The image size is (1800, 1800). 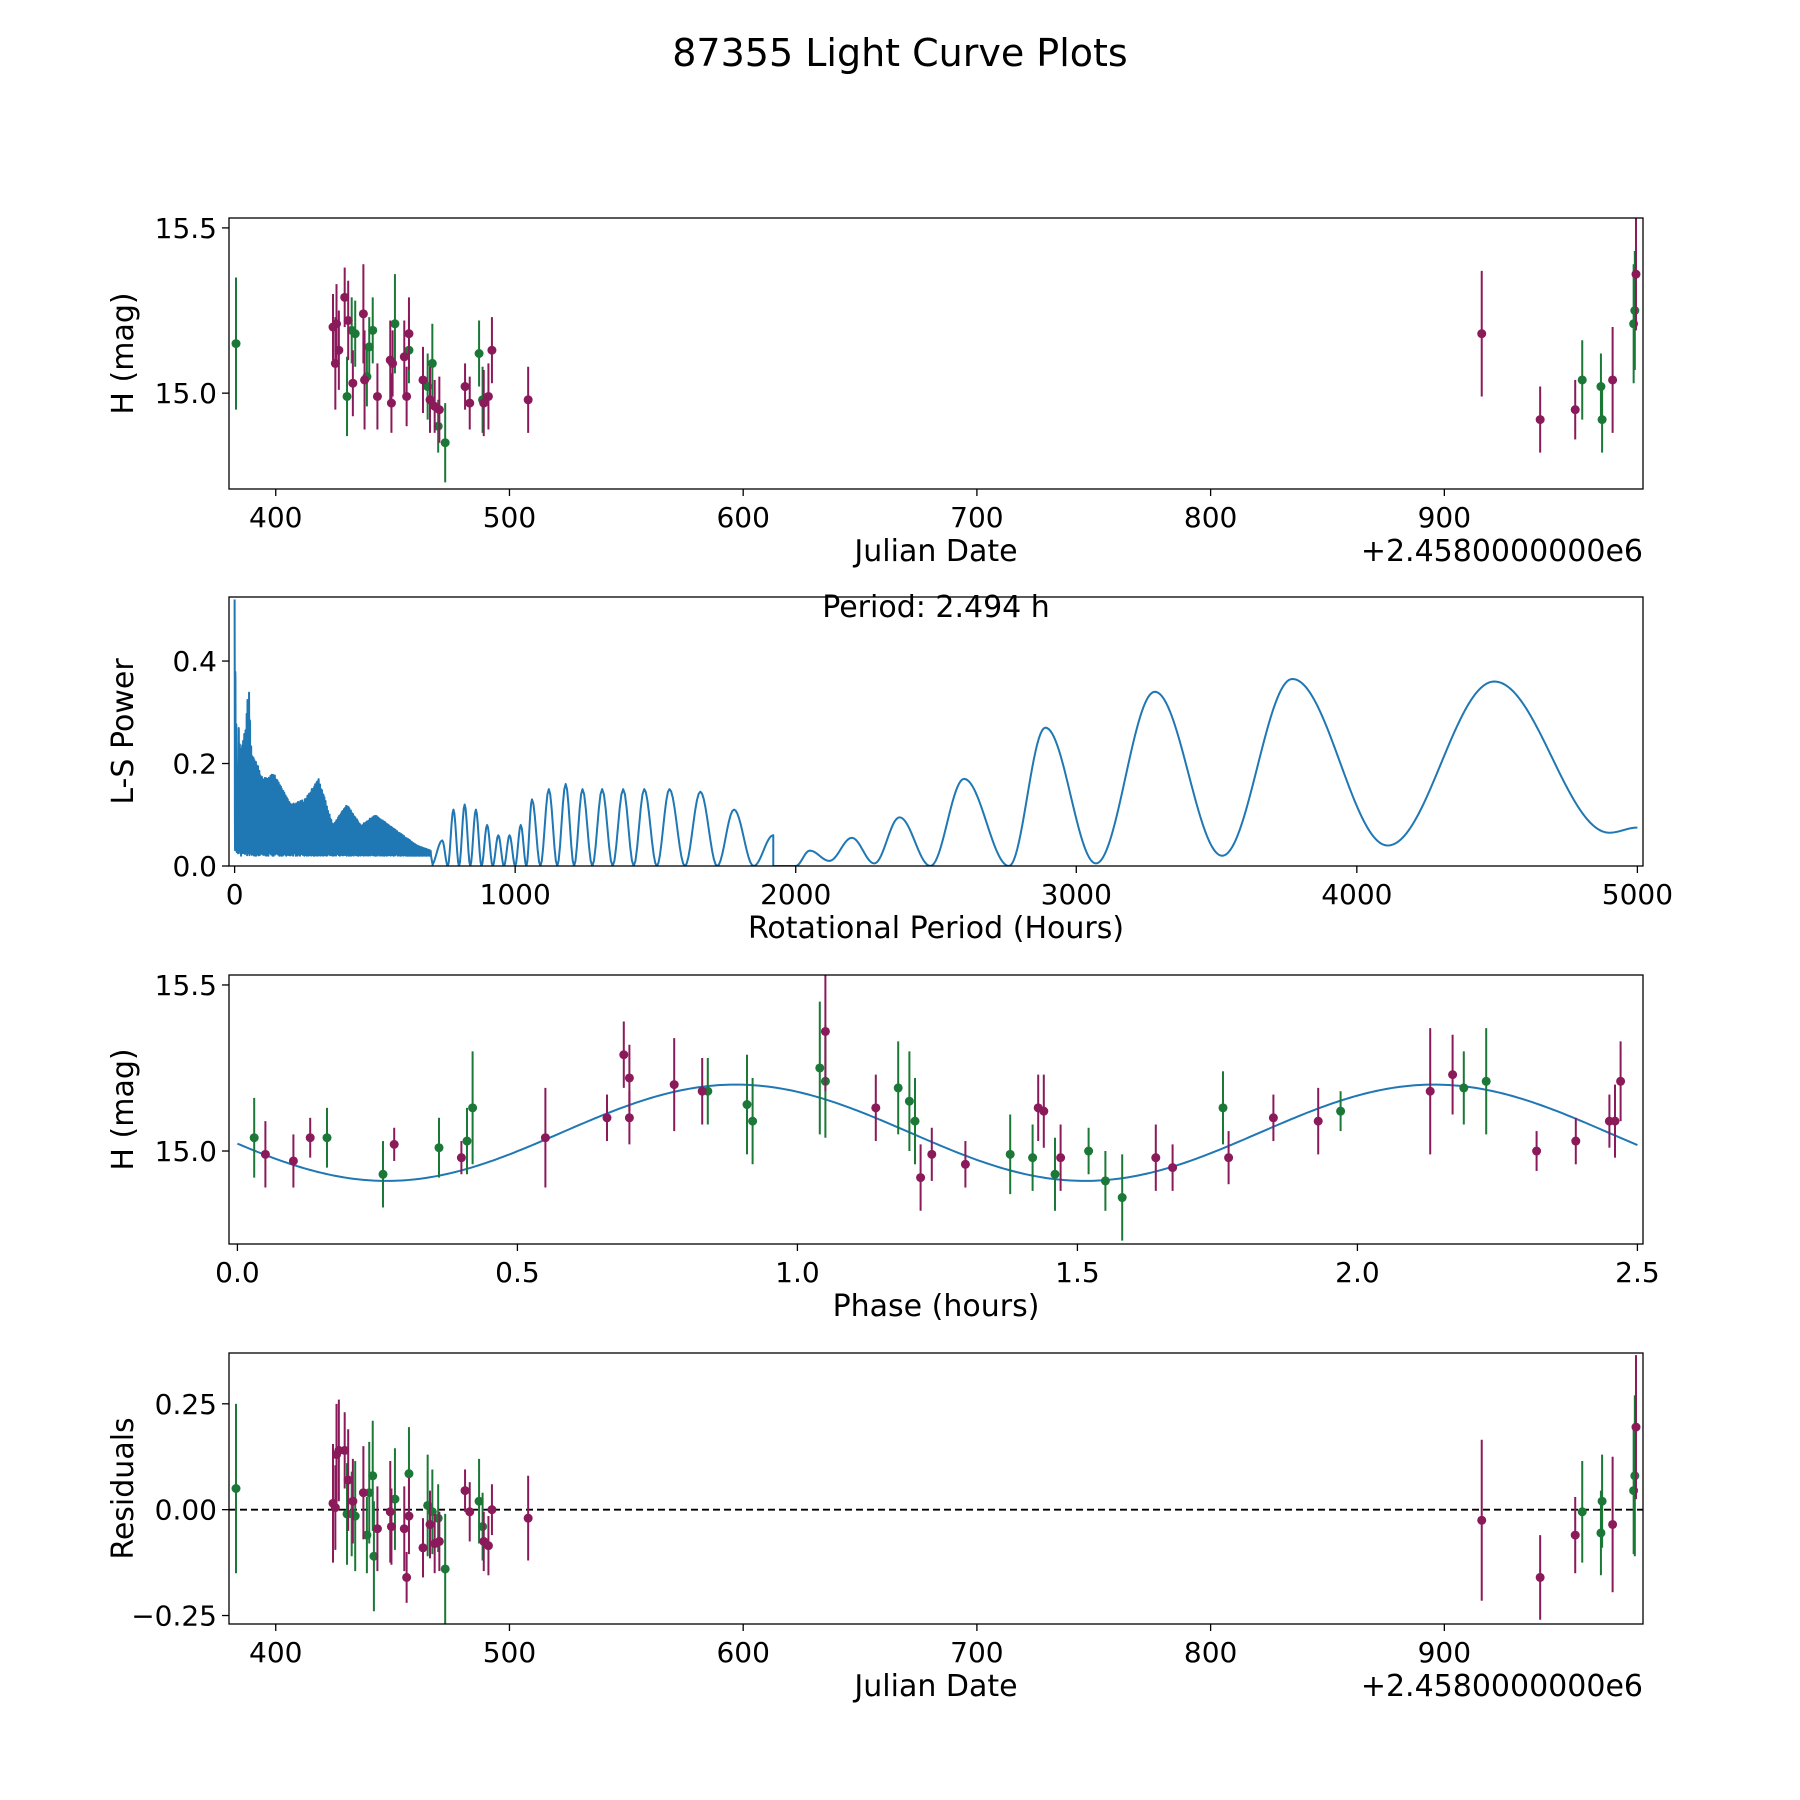 What do you see at coordinates (795, 894) in the screenshot?
I see `x-tick-label: 2000` at bounding box center [795, 894].